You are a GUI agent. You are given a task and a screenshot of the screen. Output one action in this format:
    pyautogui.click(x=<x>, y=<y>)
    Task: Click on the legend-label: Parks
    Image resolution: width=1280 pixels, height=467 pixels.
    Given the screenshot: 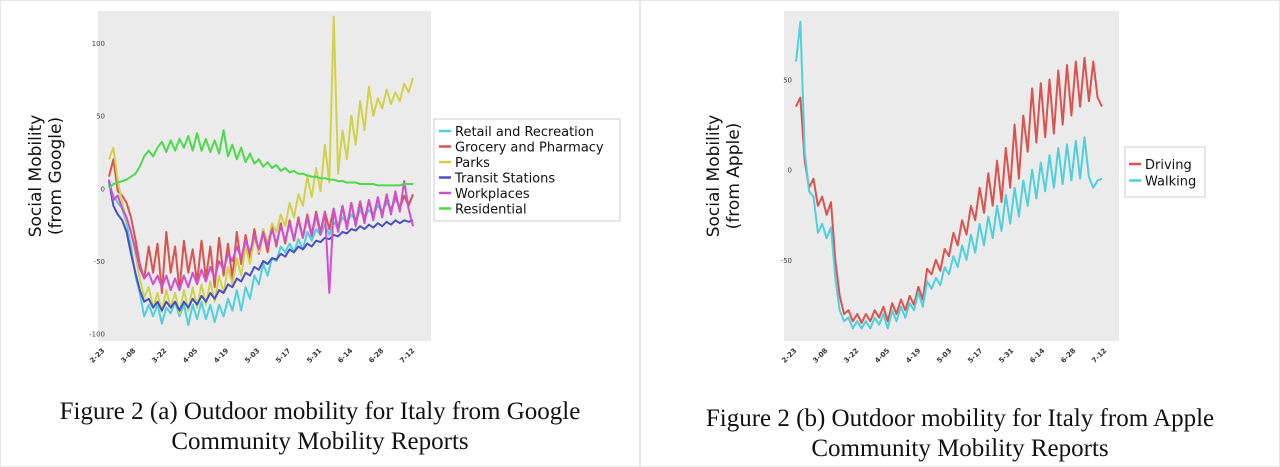 What is the action you would take?
    pyautogui.click(x=472, y=163)
    